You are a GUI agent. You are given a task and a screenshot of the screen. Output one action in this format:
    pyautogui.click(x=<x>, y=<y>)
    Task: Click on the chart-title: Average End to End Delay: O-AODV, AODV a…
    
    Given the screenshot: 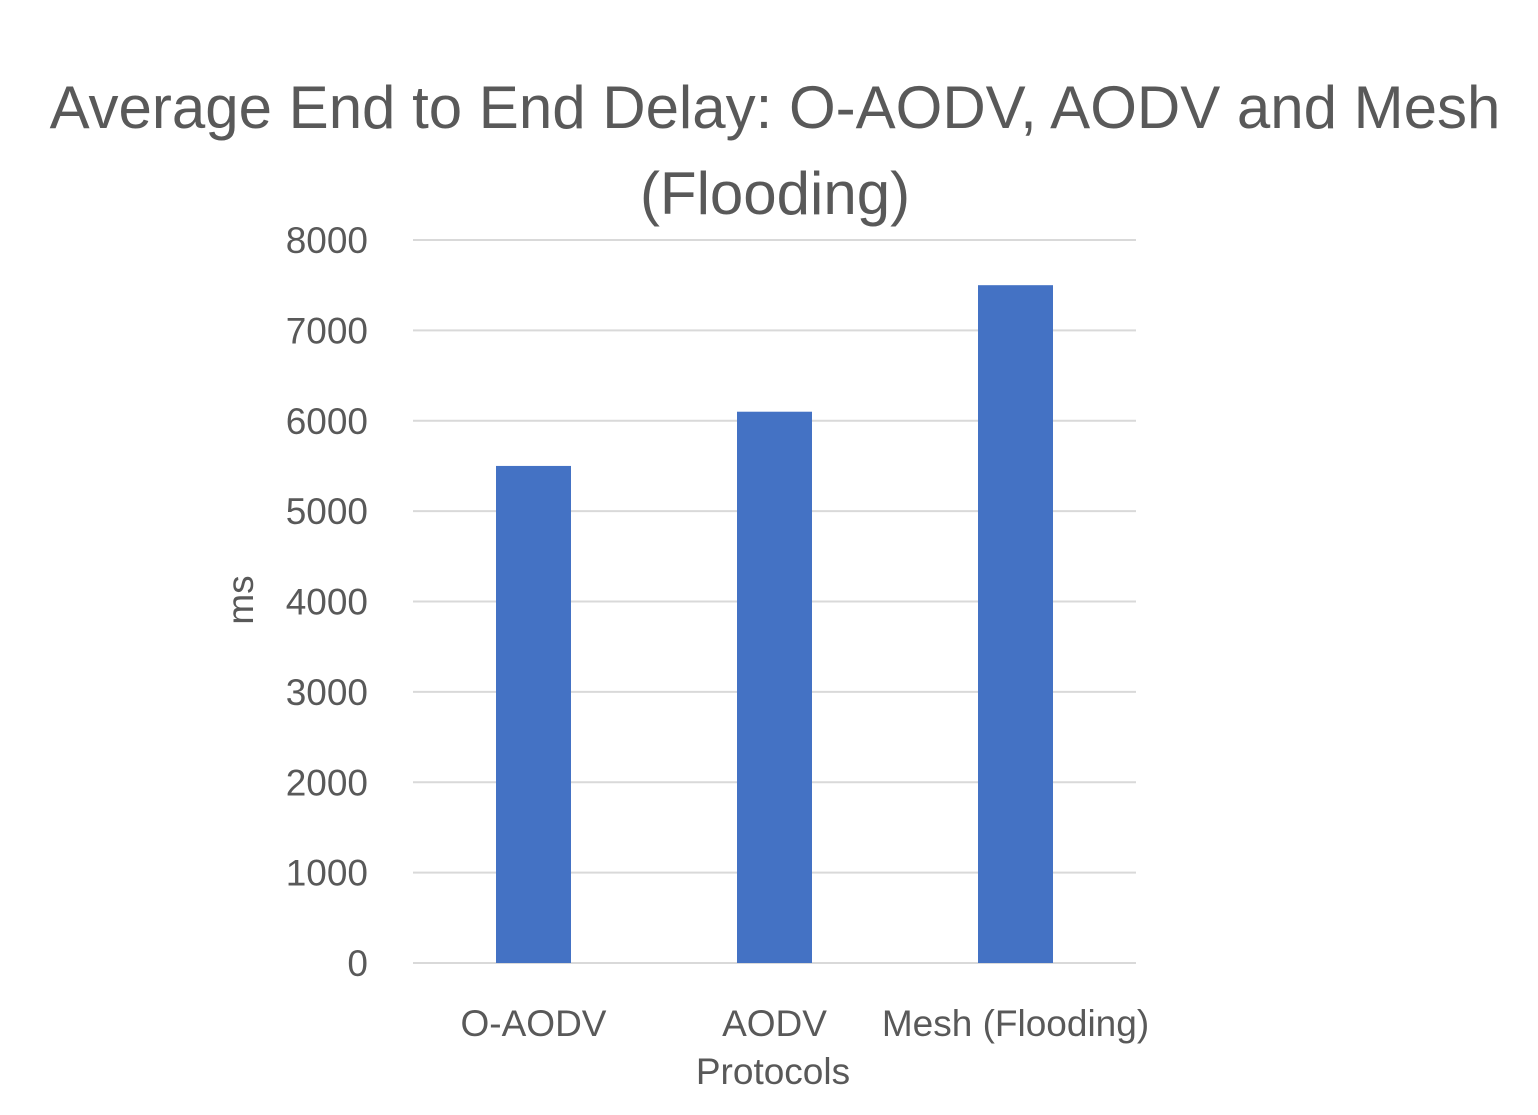 What is the action you would take?
    pyautogui.click(x=775, y=150)
    